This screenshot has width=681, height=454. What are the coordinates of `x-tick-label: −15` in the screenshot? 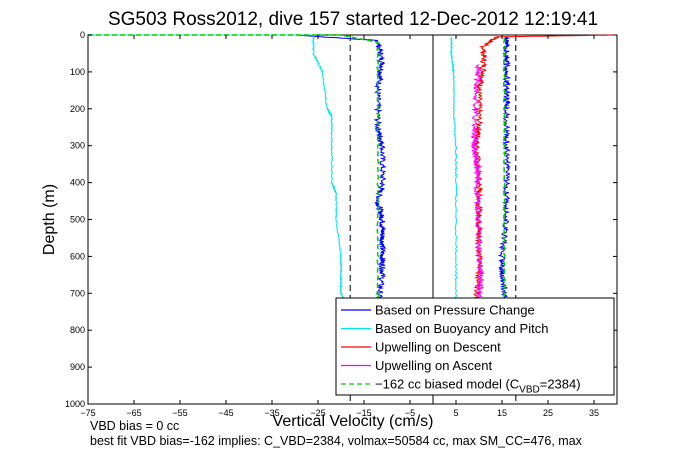 It's located at (363, 413).